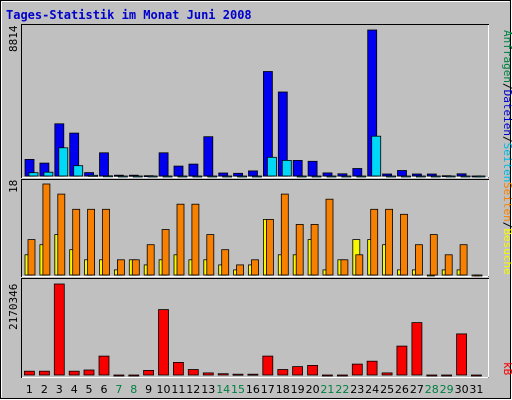 The width and height of the screenshot is (512, 400). Describe the element at coordinates (89, 389) in the screenshot. I see `day-tick-label: 5` at that location.